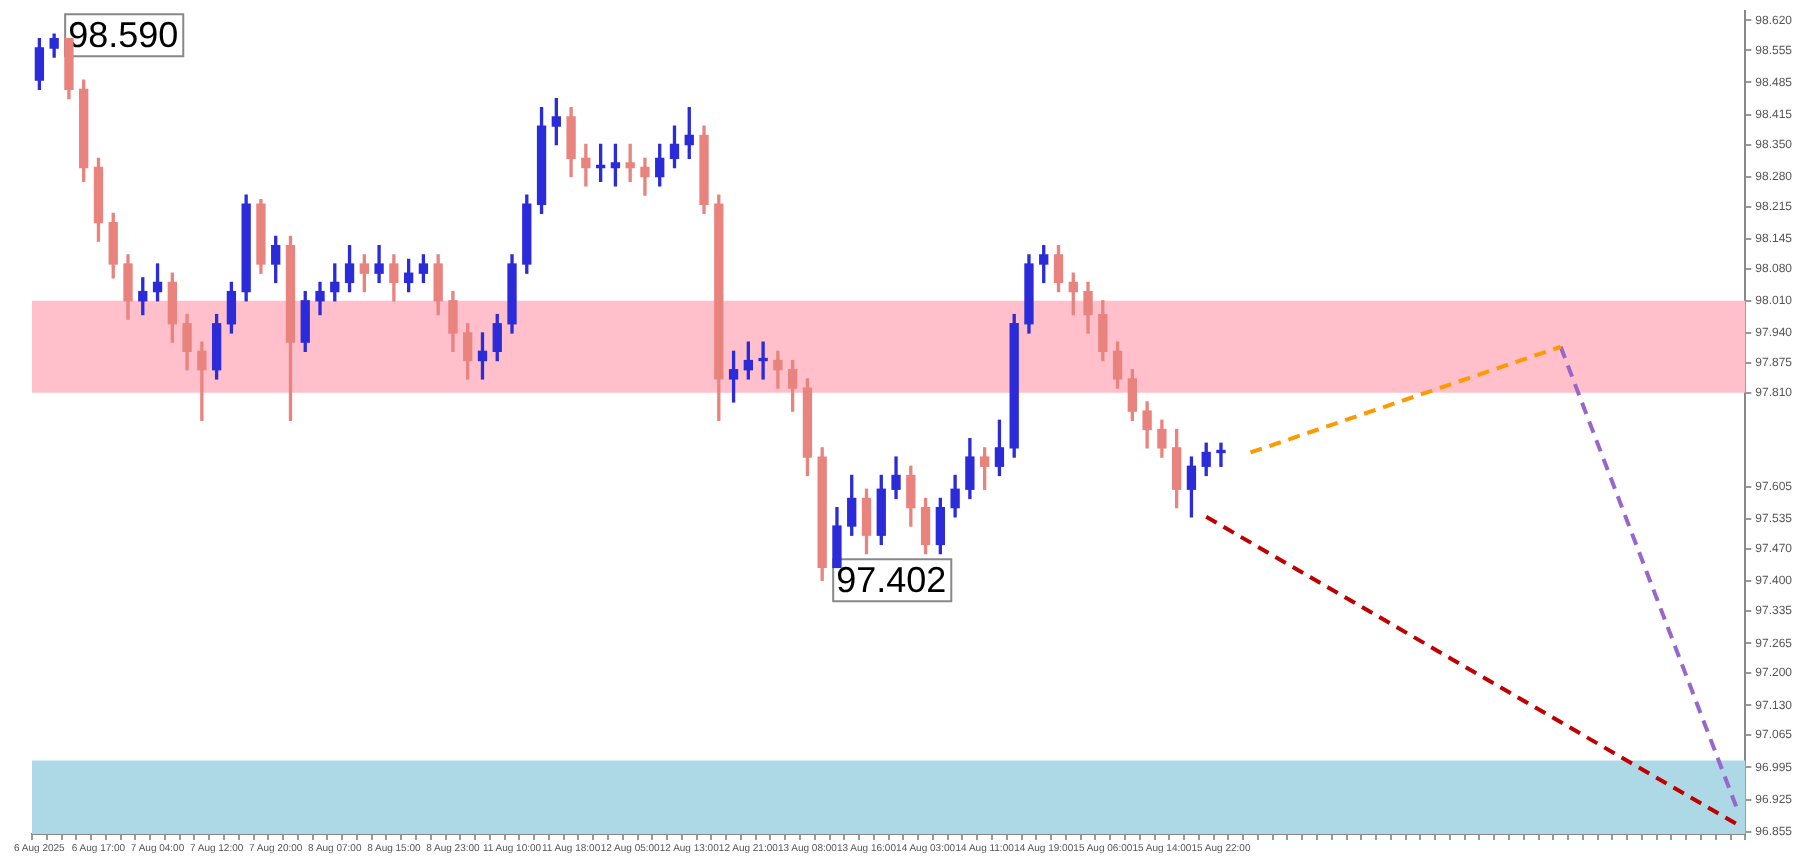  Describe the element at coordinates (123, 35) in the screenshot. I see `annotation: 98.590` at that location.